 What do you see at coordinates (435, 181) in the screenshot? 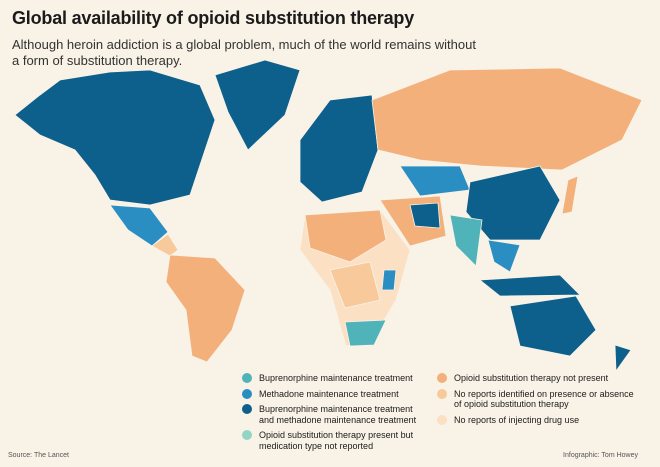
I see `kazakhstan` at bounding box center [435, 181].